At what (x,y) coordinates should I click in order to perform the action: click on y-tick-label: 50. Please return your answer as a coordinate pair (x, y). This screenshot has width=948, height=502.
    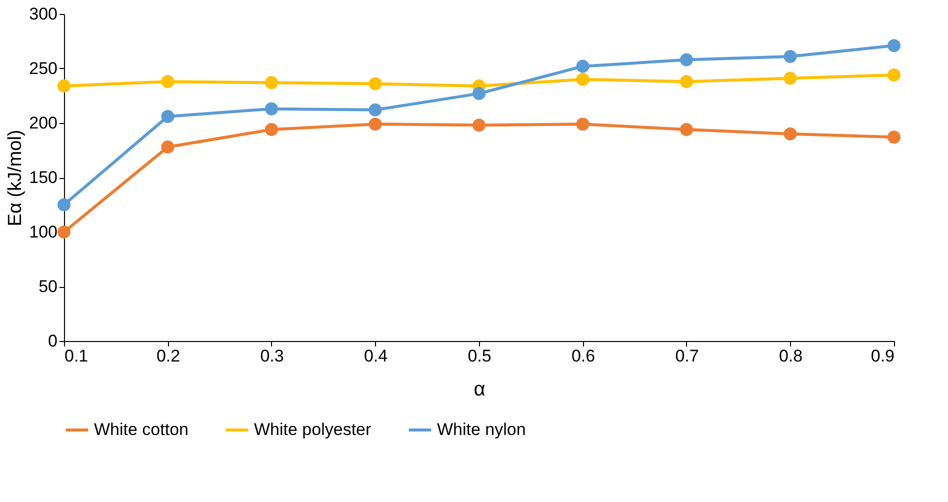
    Looking at the image, I should click on (48, 286).